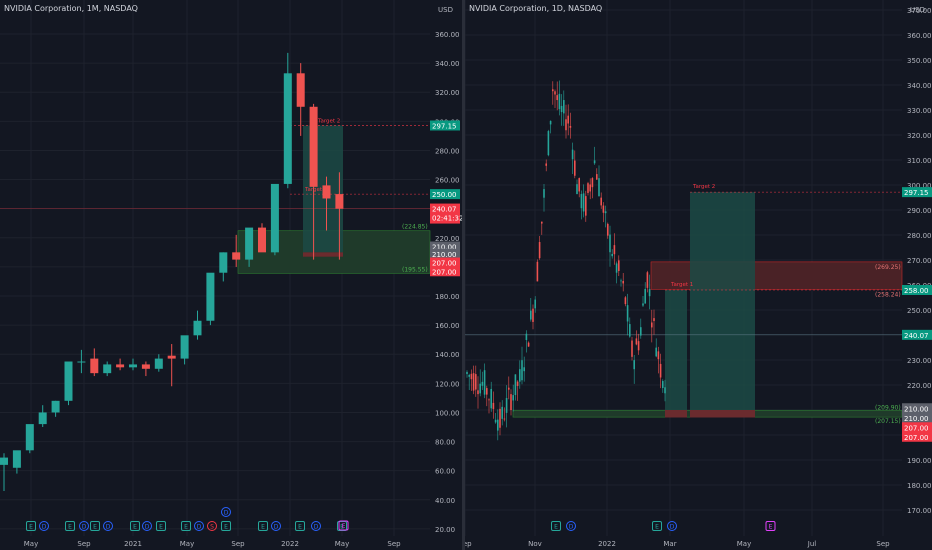  I want to click on long-position-profit-zone, so click(722, 301).